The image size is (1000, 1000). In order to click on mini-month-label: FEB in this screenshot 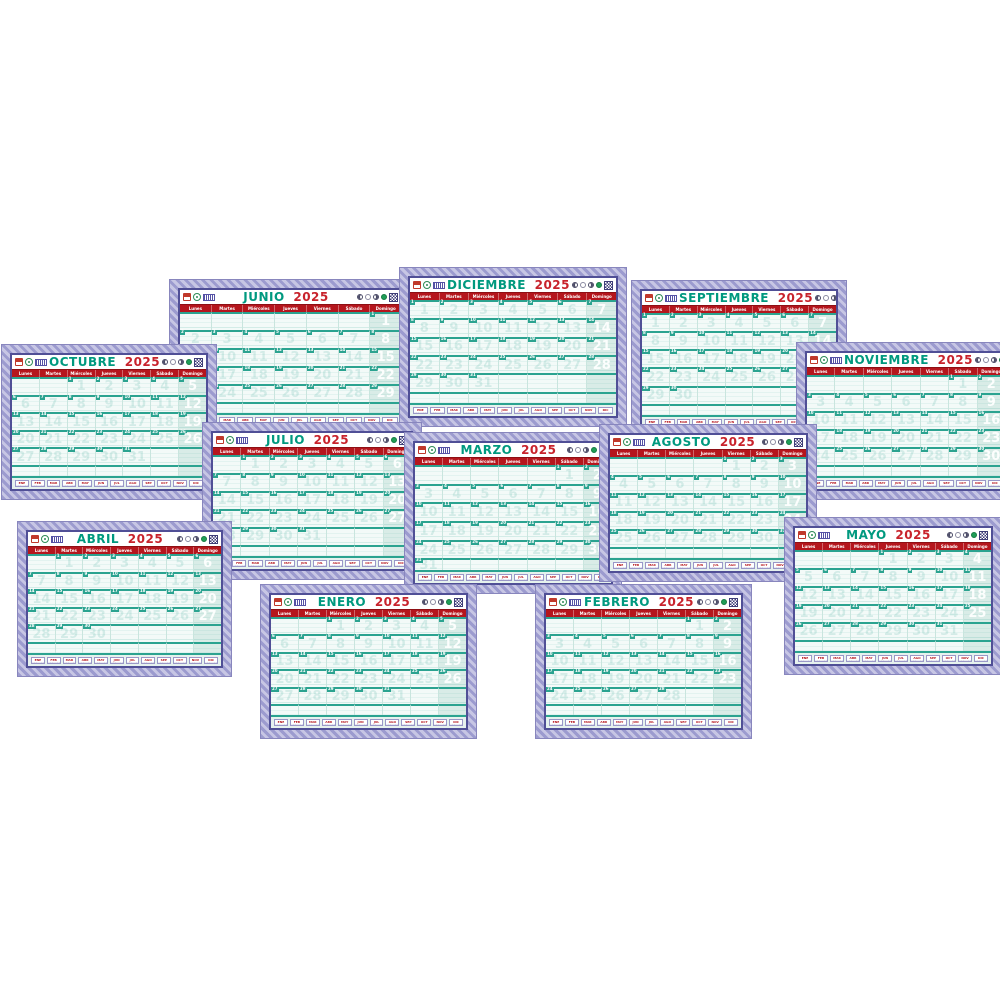, I will do `click(833, 483)`.